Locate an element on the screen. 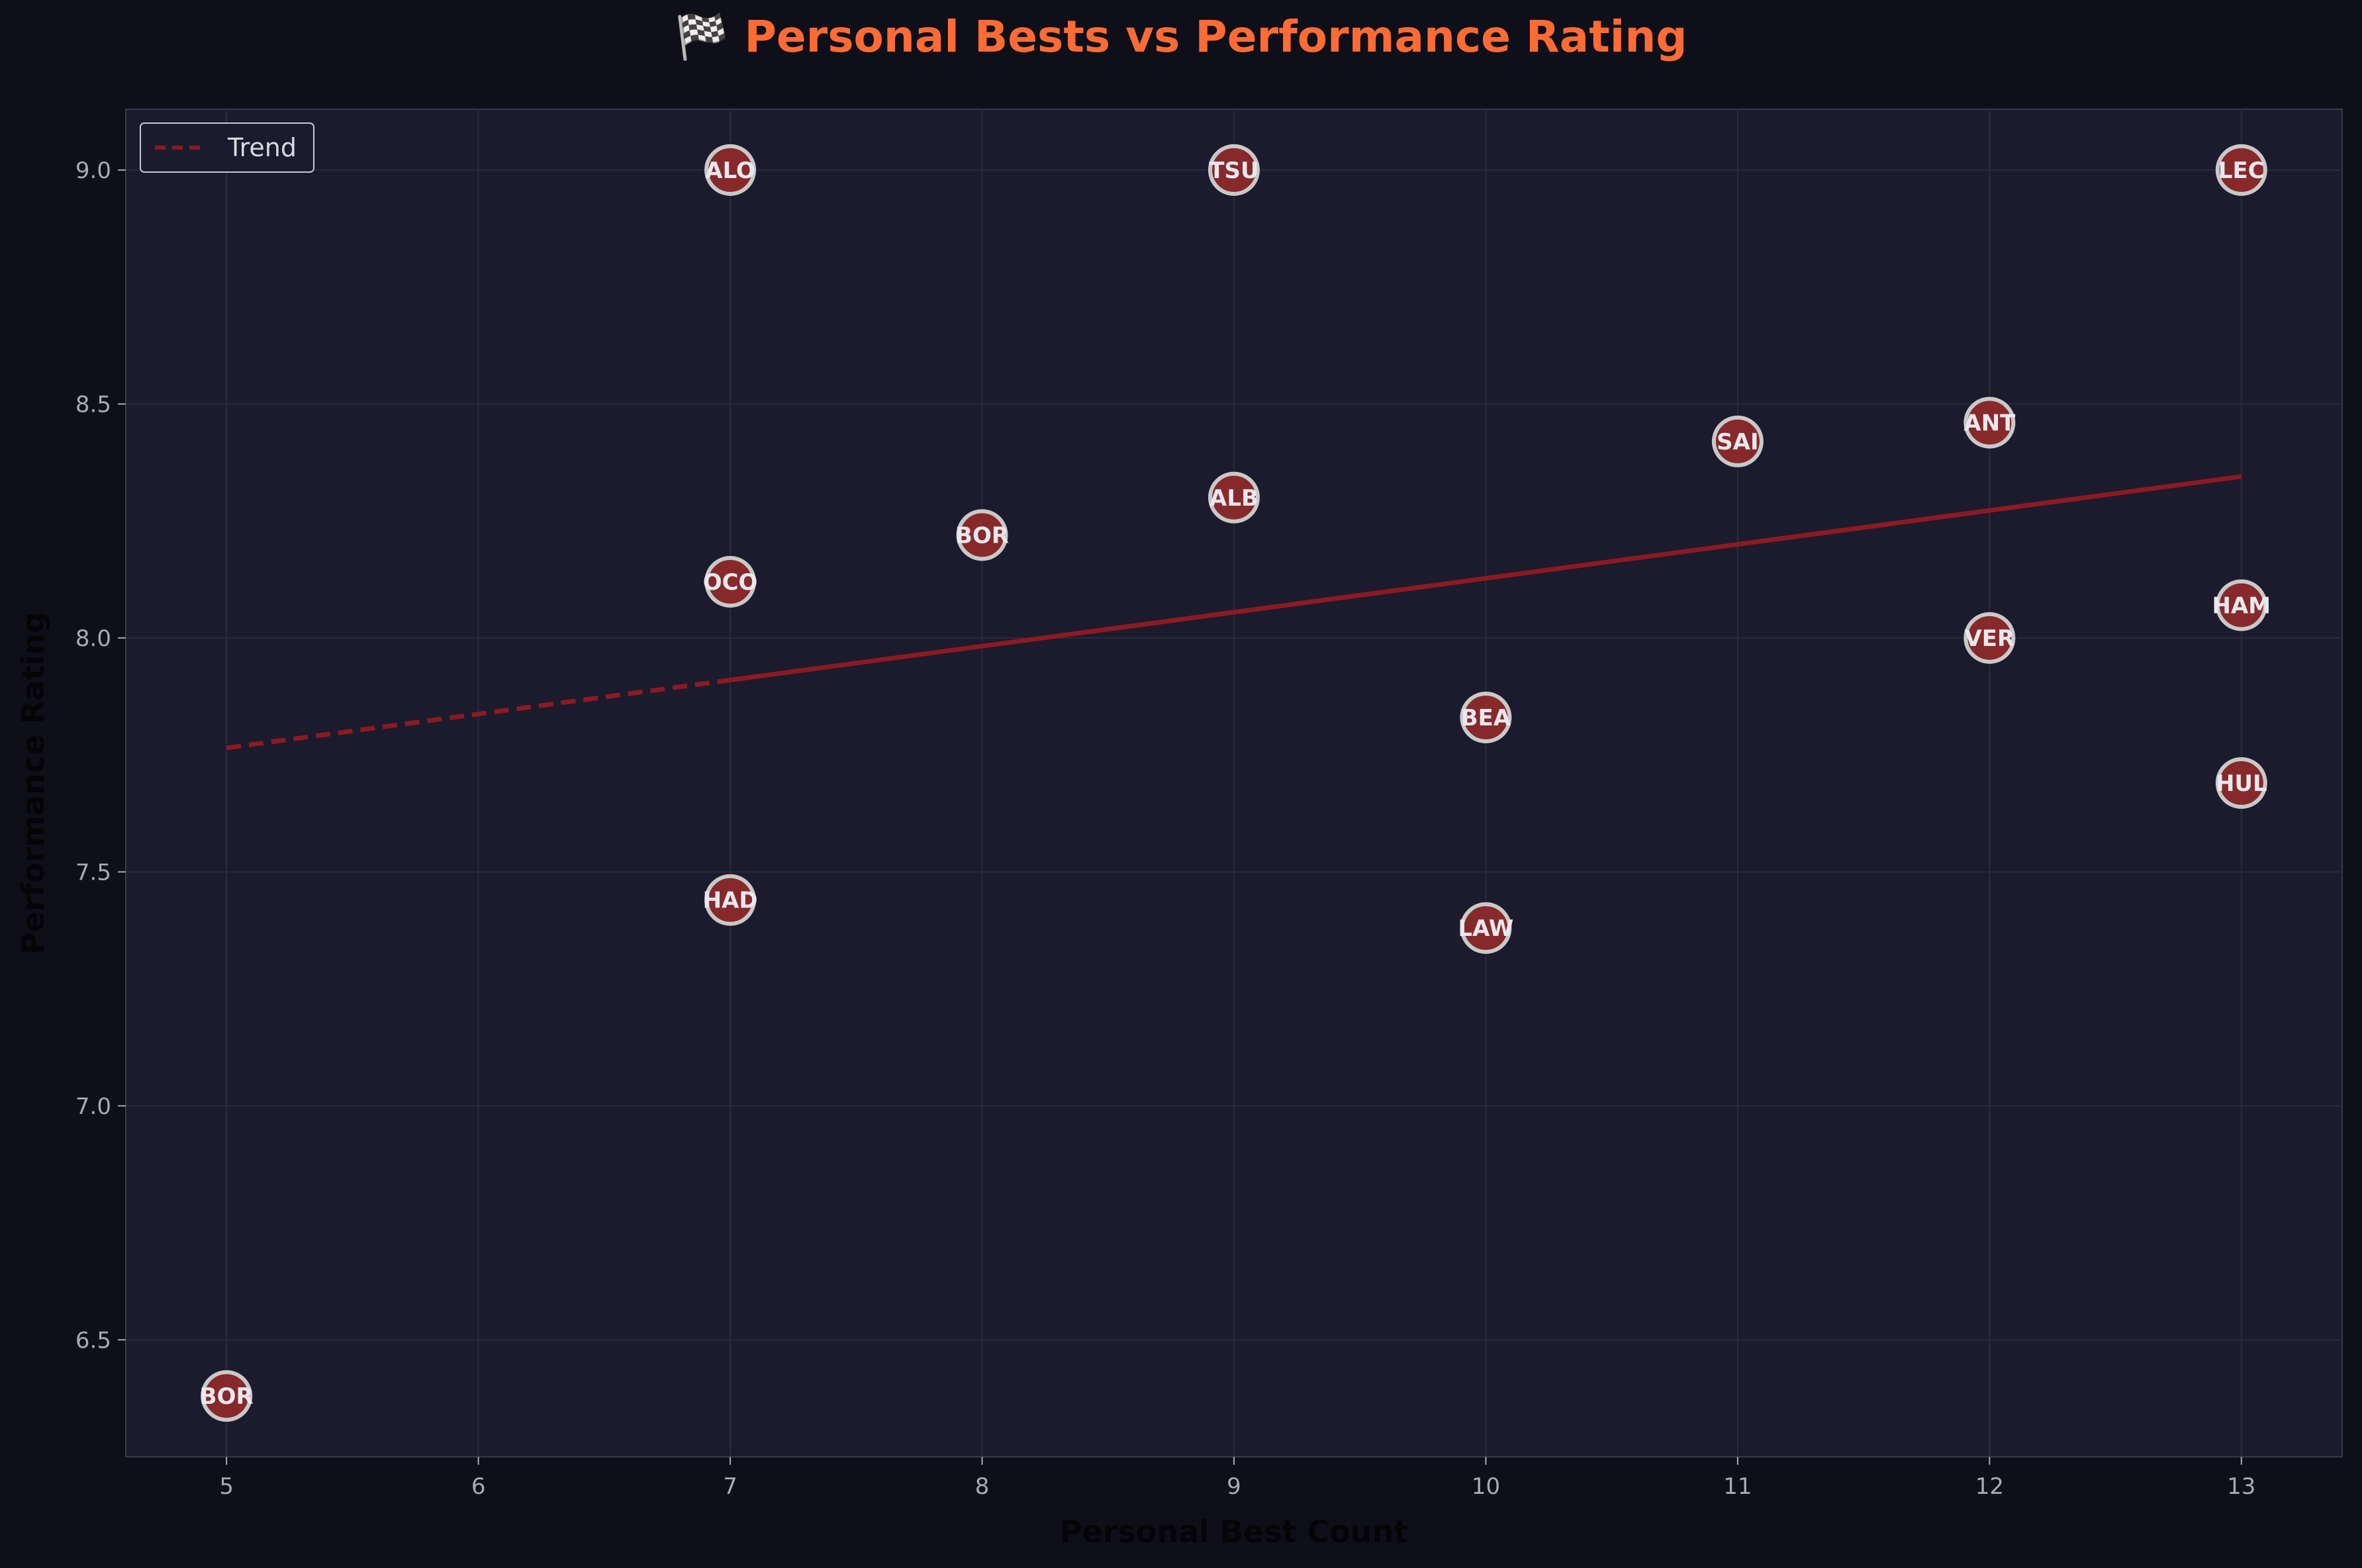 Image resolution: width=2362 pixels, height=1568 pixels. trend-line-dashed is located at coordinates (479, 714).